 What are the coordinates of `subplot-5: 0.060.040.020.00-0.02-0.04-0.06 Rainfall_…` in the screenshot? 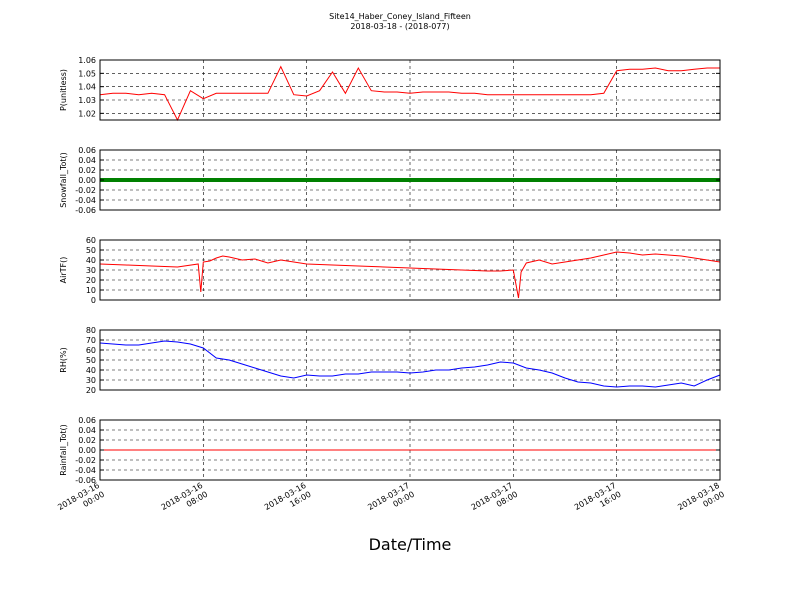 It's located at (390, 450).